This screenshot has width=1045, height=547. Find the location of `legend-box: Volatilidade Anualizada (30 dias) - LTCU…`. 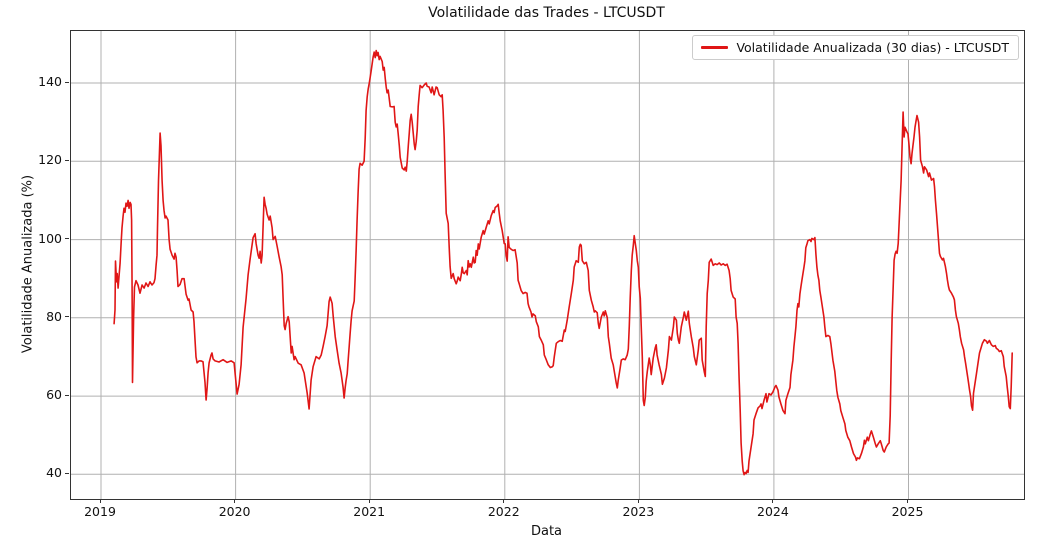

legend-box: Volatilidade Anualizada (30 dias) - LTCU… is located at coordinates (855, 47).